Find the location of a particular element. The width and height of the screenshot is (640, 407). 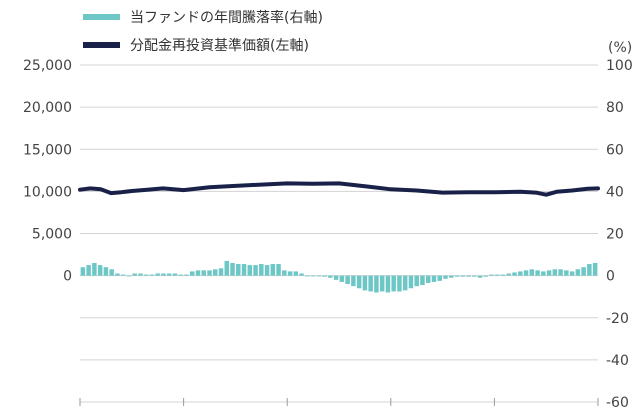

right-tick-label: -60 is located at coordinates (617, 401).